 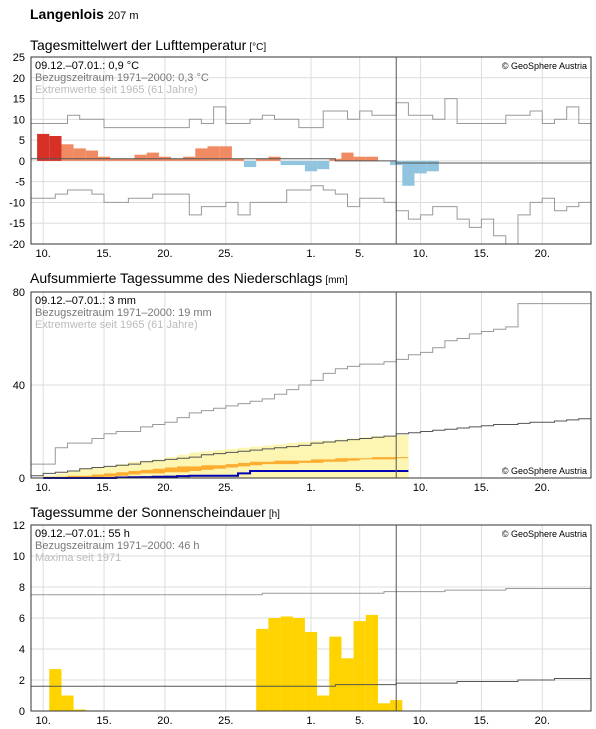 I want to click on temp-y-tick-label: 20, so click(x=19, y=79).